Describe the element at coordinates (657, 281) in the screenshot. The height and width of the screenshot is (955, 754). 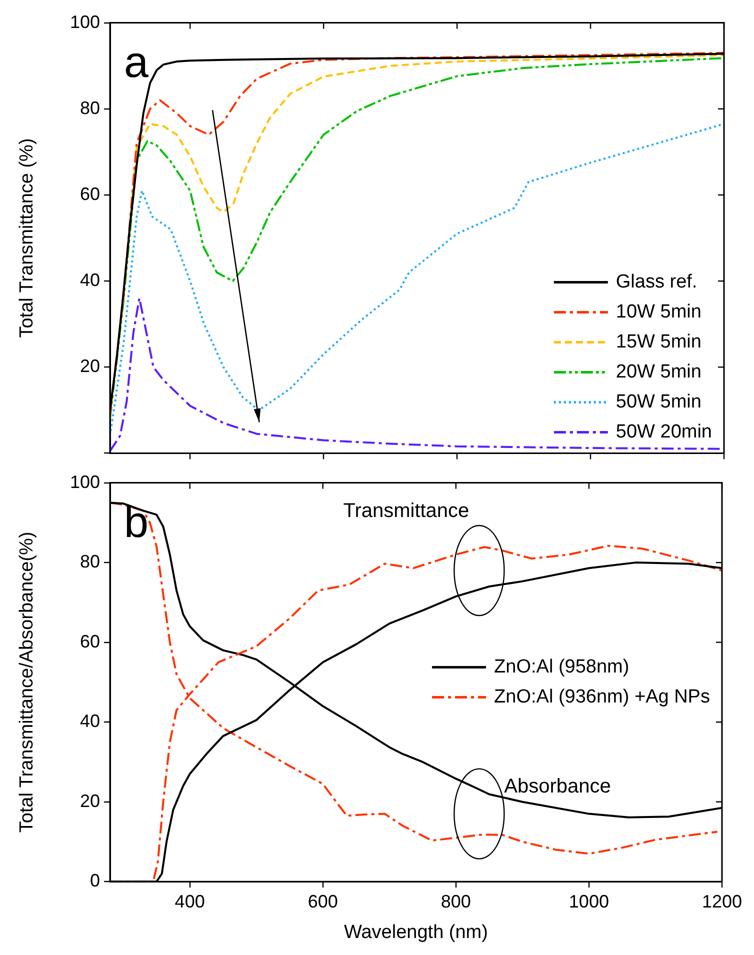
I see `legend-label: Glass ref.` at that location.